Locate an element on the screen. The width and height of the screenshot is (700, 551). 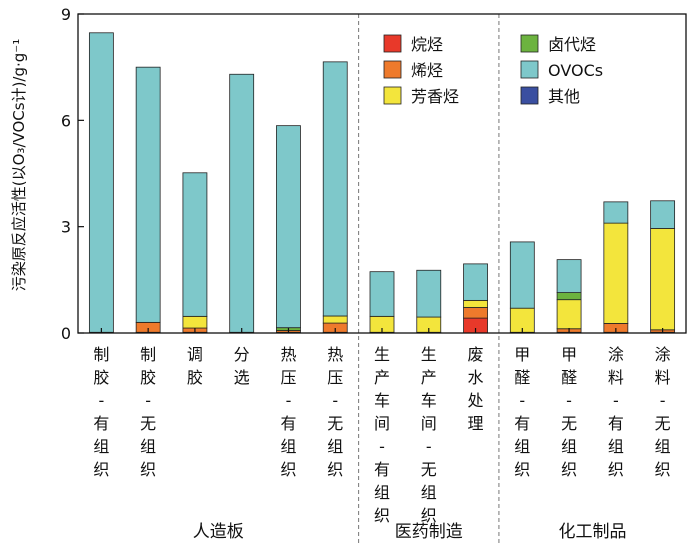
x-tick-label: 涂料-无组织 is located at coordinates (663, 412).